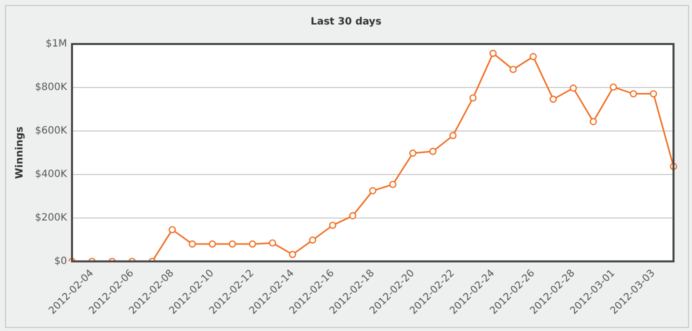  I want to click on chart-title: Last 30 days, so click(346, 22).